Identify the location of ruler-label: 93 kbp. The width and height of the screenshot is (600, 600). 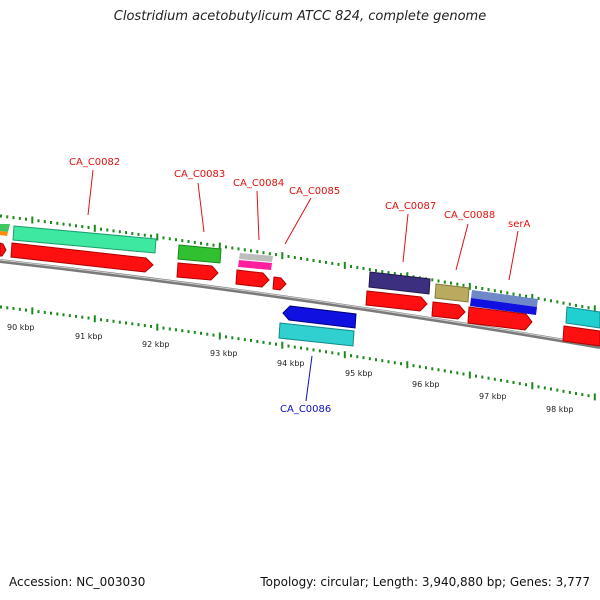
(224, 353).